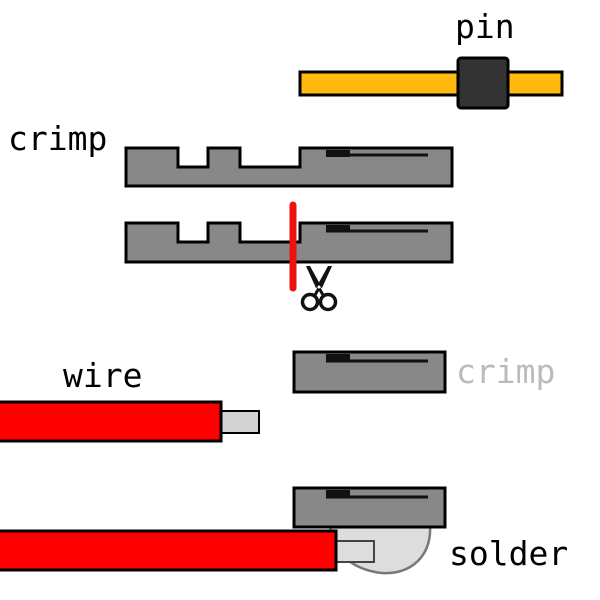 This screenshot has width=600, height=600. I want to click on pin-collar, so click(483, 83).